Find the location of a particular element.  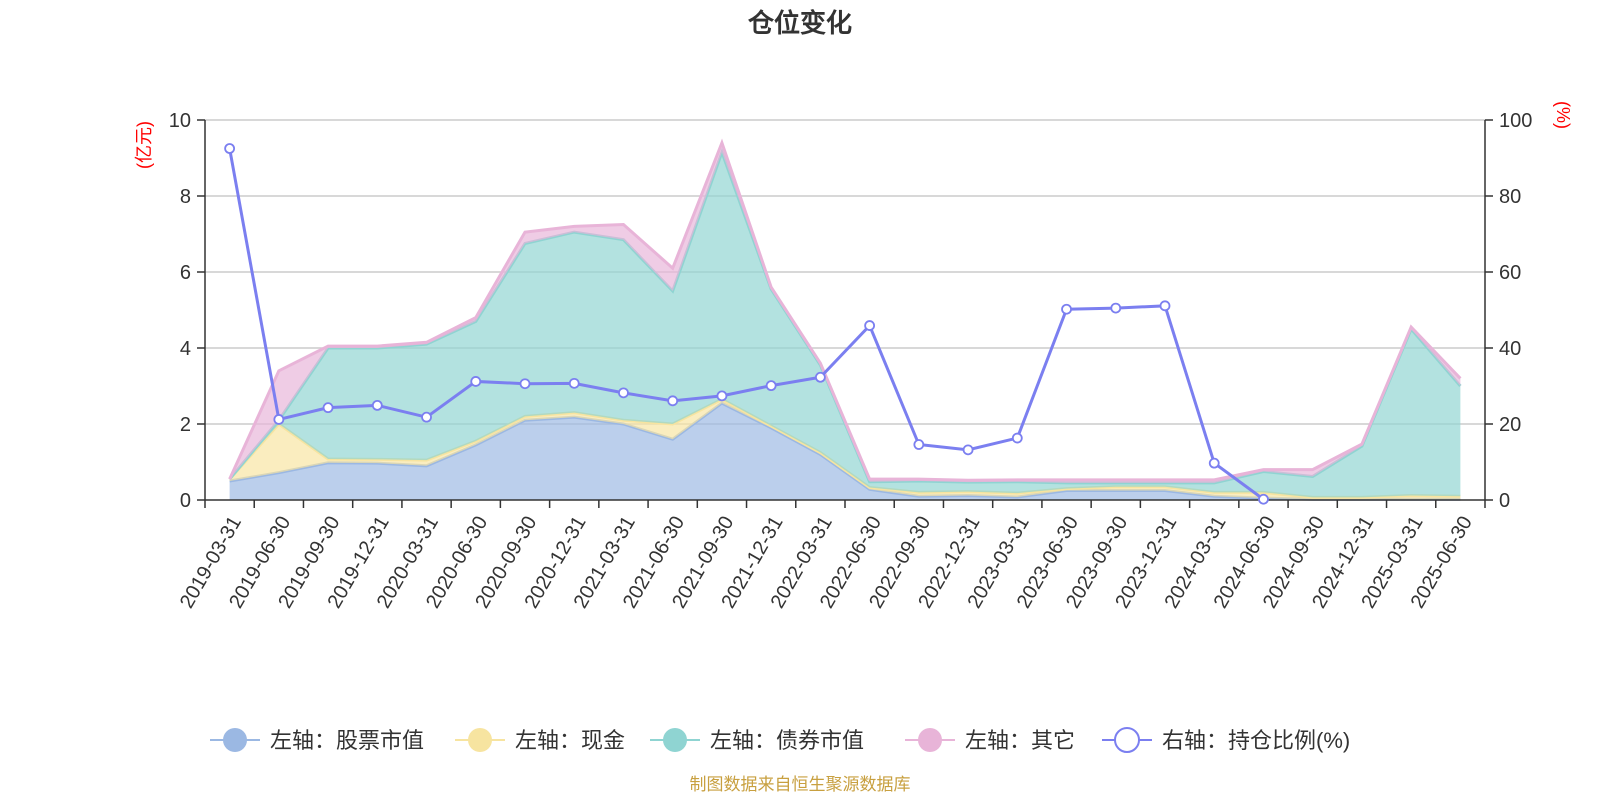

right-tick-label: 40 is located at coordinates (1510, 349).